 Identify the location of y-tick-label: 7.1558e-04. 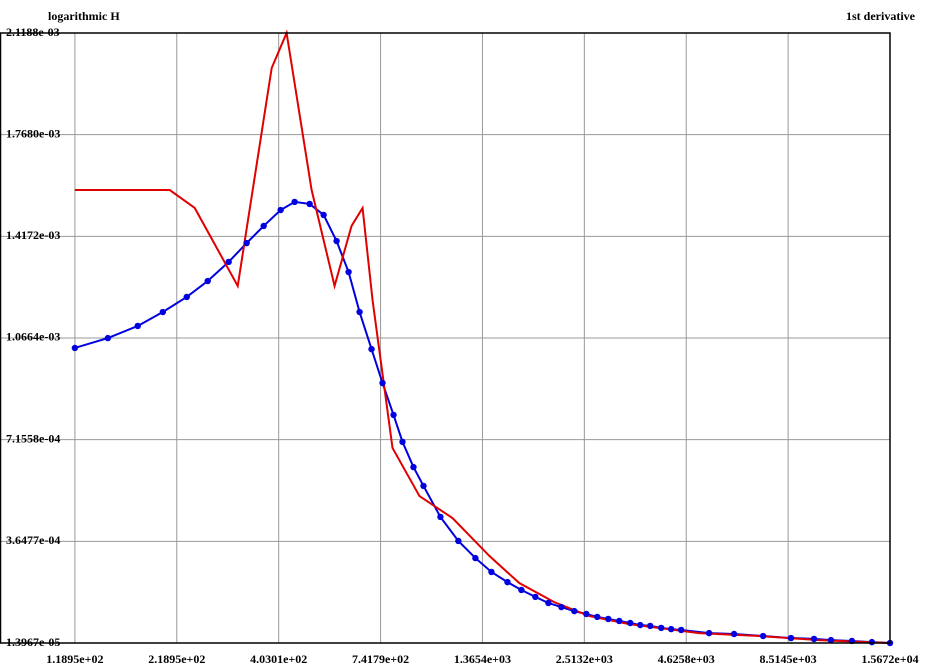
(33, 438).